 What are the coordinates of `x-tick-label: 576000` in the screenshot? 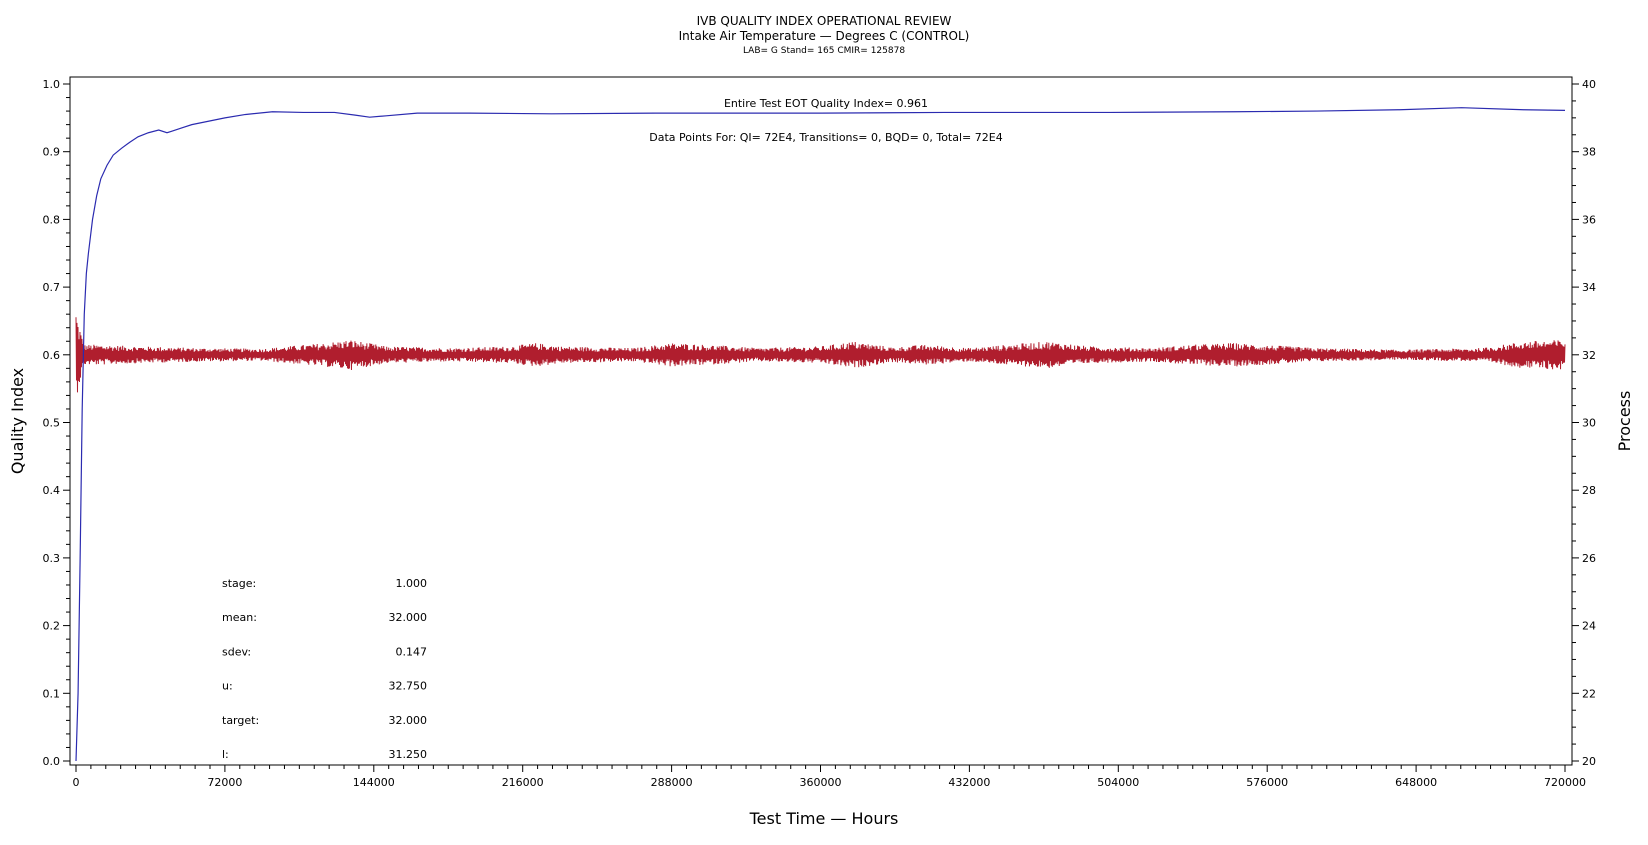 It's located at (1267, 782).